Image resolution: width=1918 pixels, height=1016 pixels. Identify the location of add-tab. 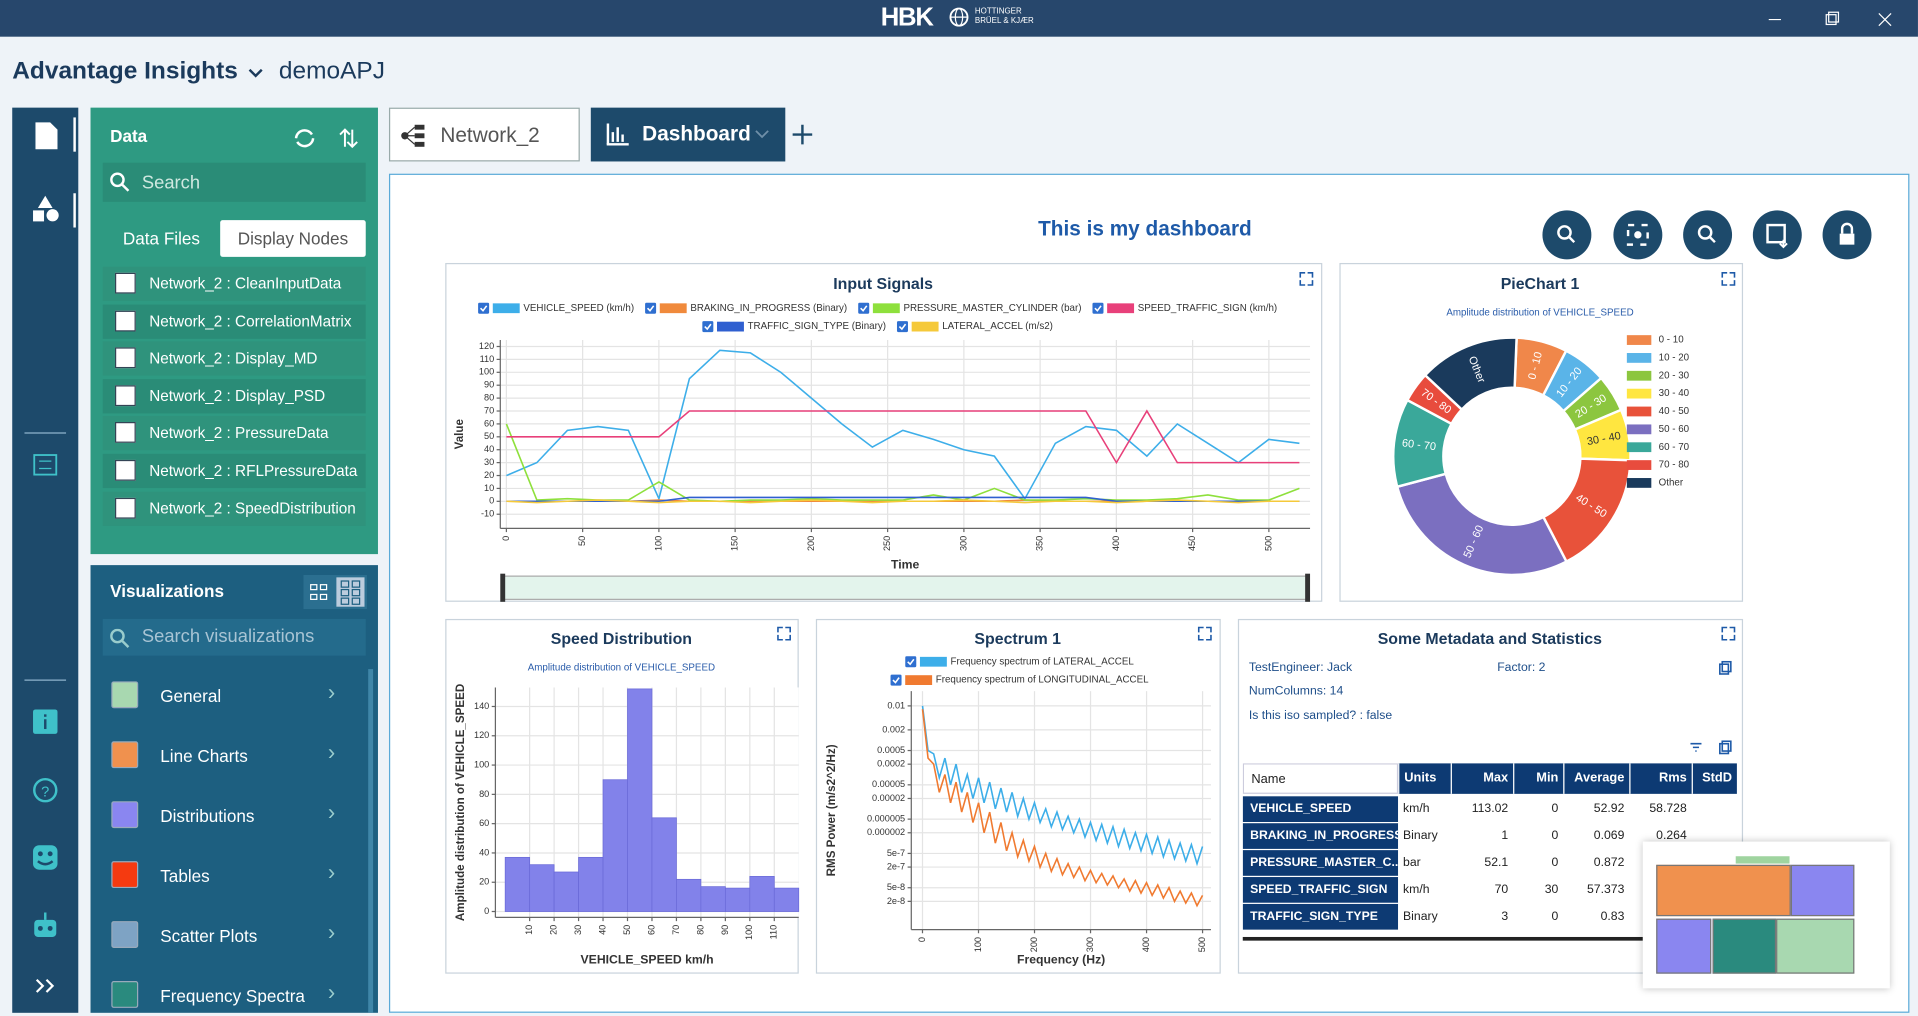
(802, 135).